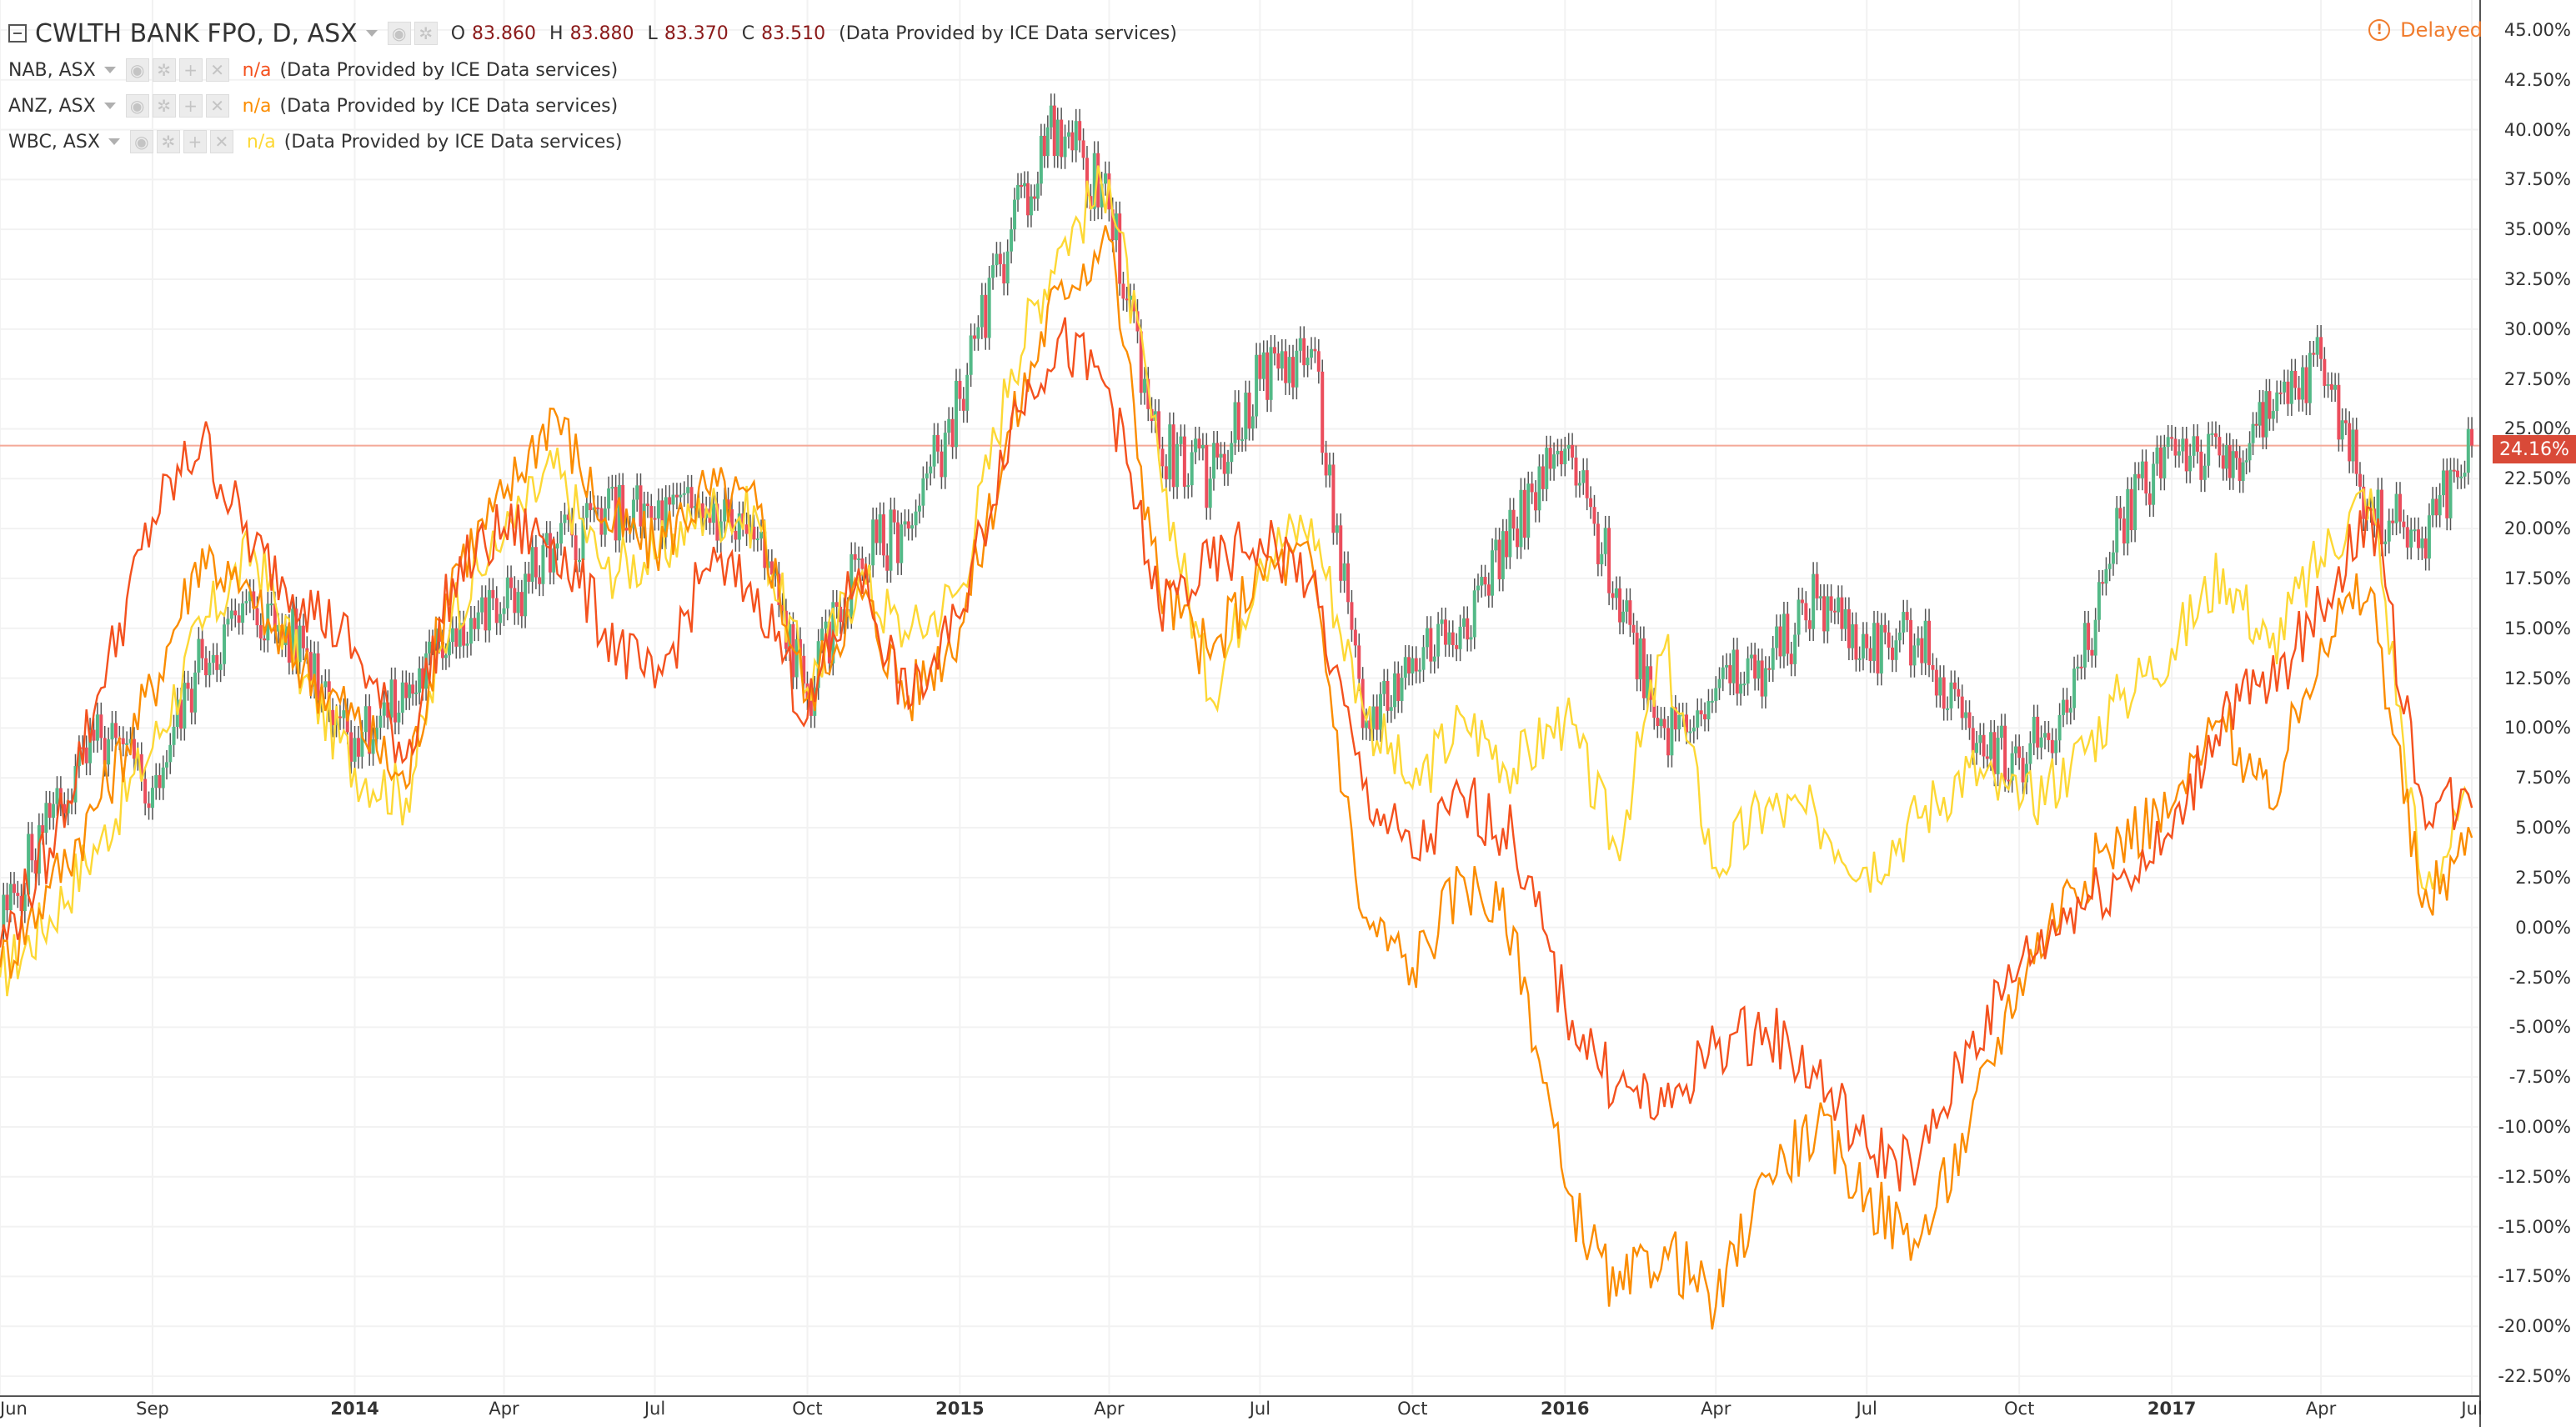  What do you see at coordinates (52, 106) in the screenshot?
I see `comparison-symbol-name: ANZ, ASX` at bounding box center [52, 106].